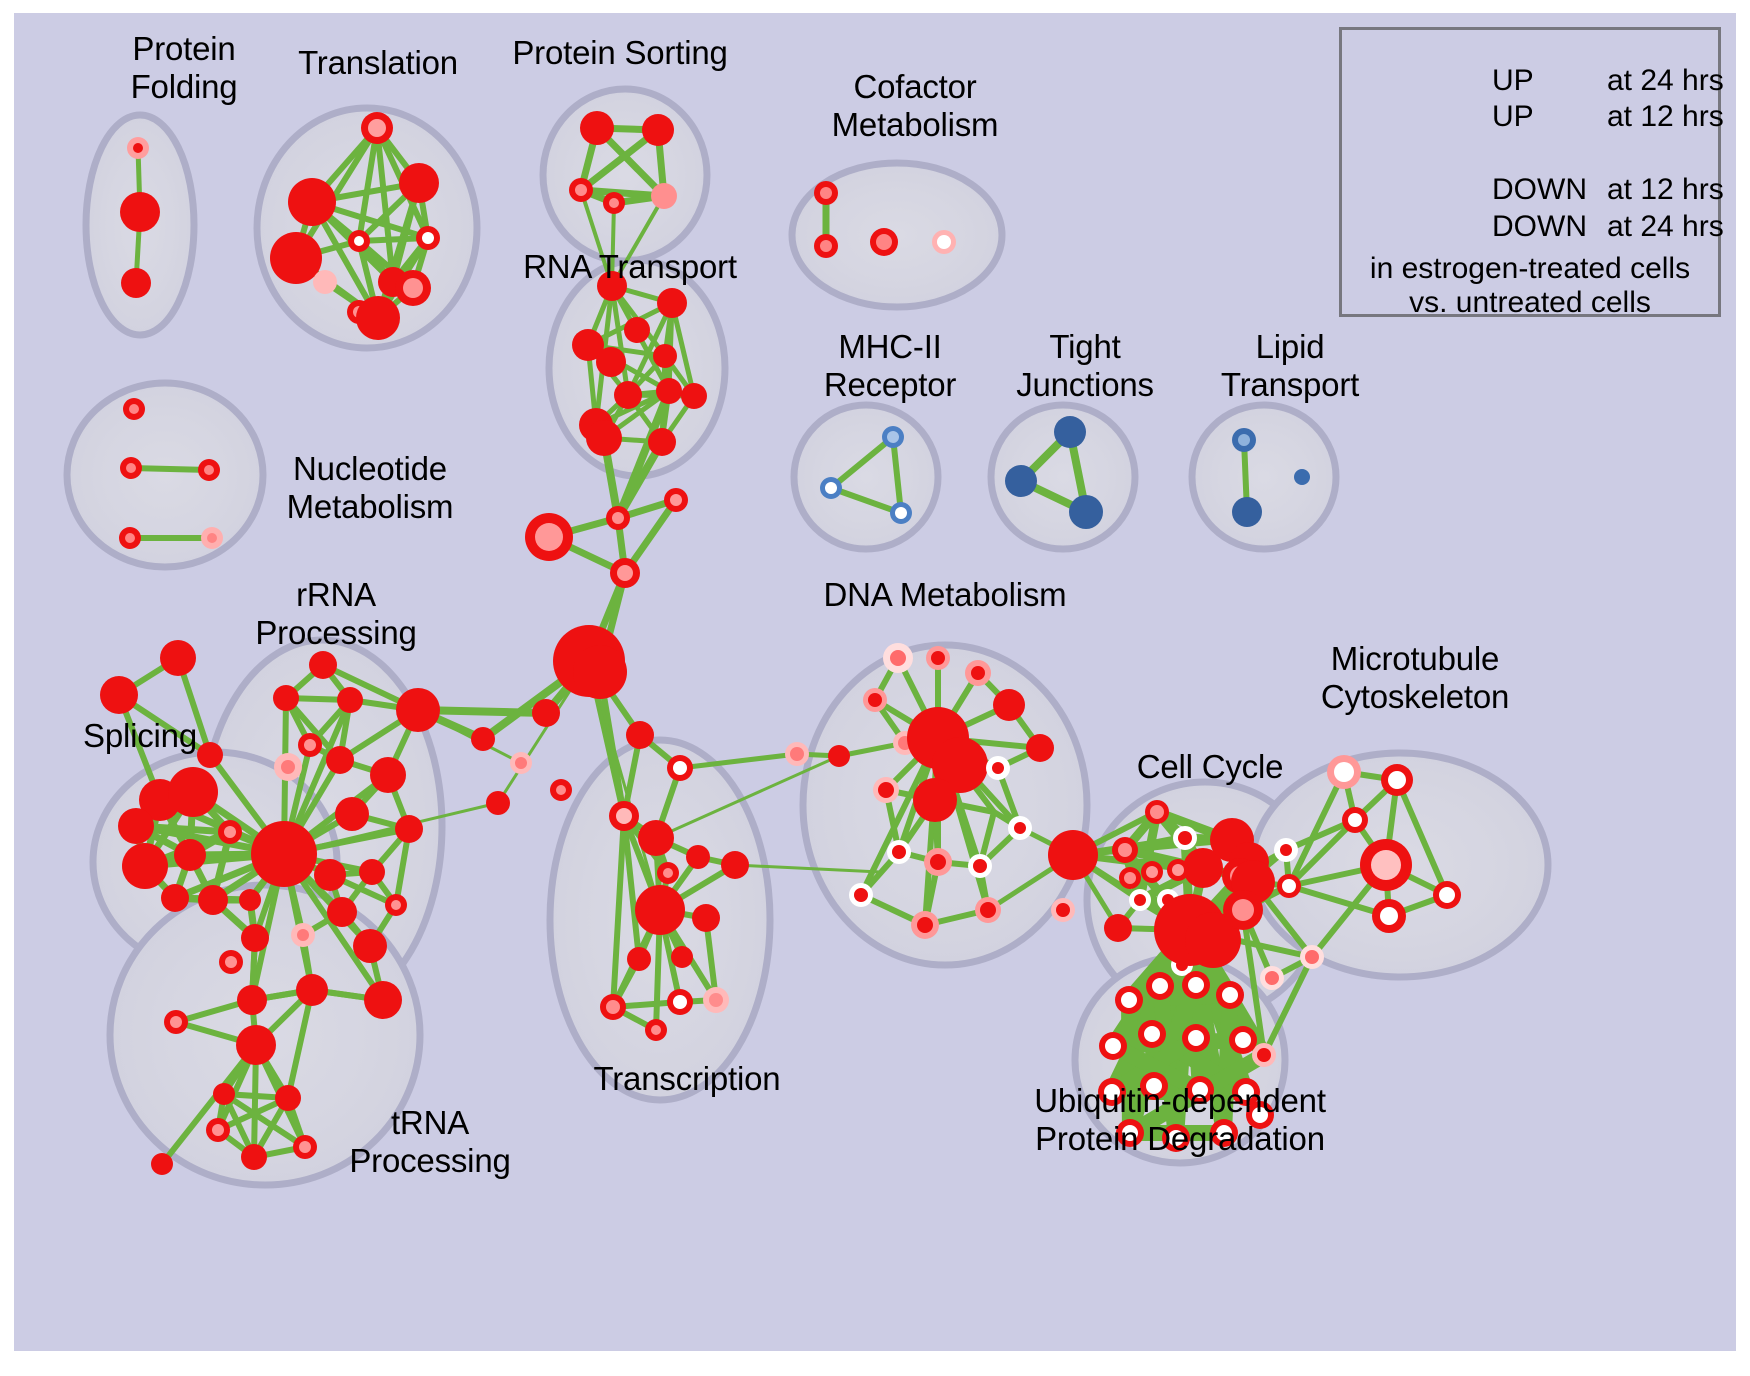 The image size is (1750, 1376). I want to click on label-ubiquitin-degradation: Ubiquitin-dependent Protein Degradation, so click(1180, 1119).